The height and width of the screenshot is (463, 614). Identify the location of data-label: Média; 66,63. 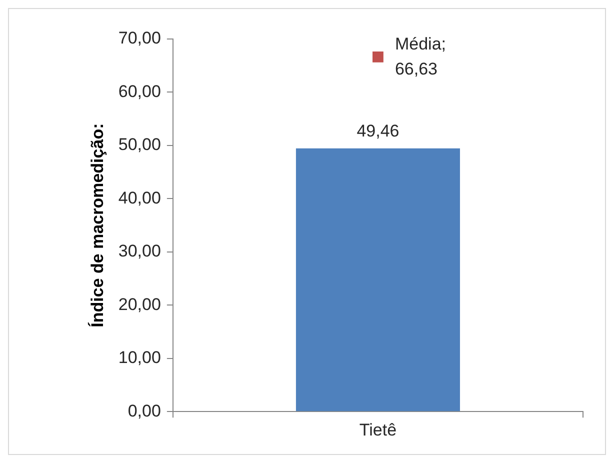
(420, 56).